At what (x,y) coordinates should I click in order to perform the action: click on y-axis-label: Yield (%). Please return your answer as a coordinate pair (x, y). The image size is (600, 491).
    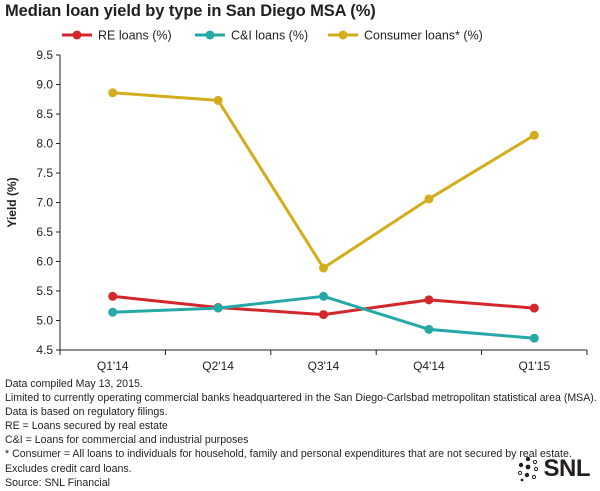
    Looking at the image, I should click on (12, 202).